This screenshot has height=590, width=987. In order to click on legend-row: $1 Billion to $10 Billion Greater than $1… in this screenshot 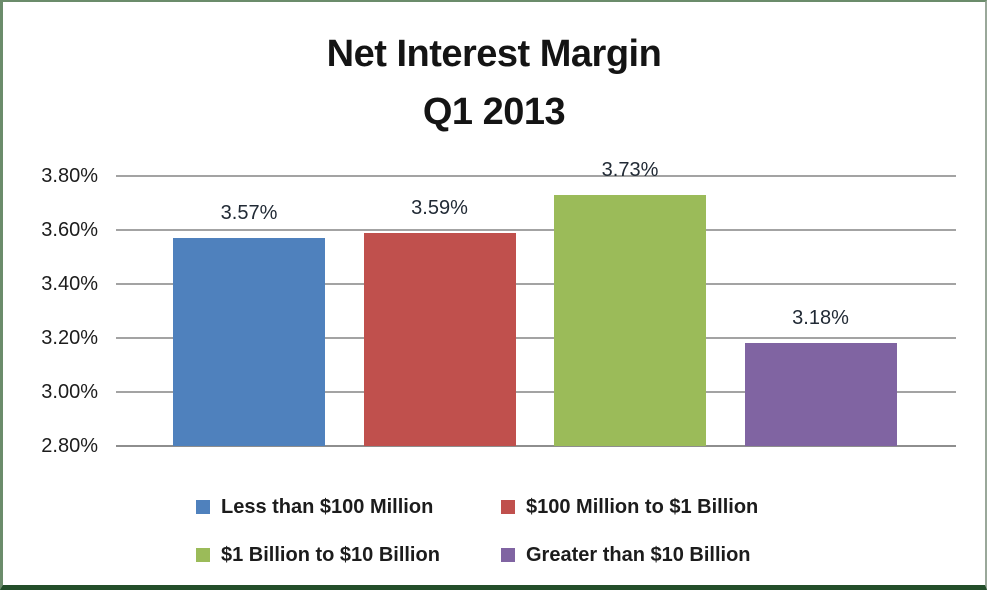, I will do `click(521, 555)`.